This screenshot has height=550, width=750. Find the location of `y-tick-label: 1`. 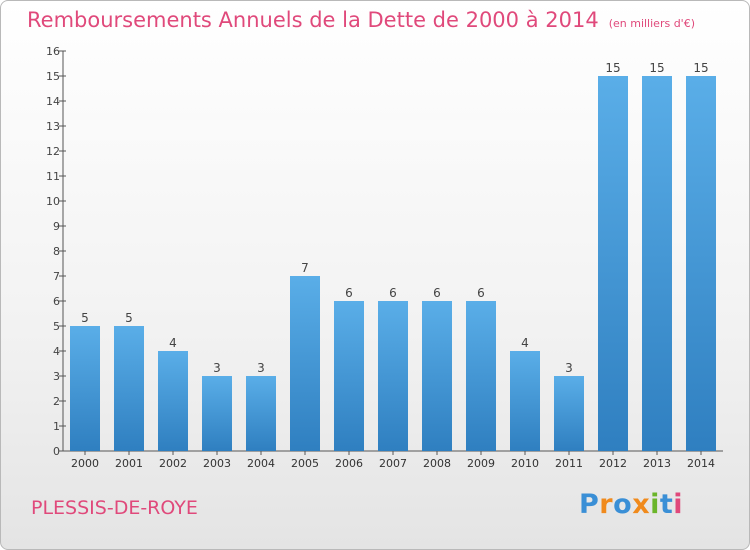

y-tick-label: 1 is located at coordinates (56, 426).